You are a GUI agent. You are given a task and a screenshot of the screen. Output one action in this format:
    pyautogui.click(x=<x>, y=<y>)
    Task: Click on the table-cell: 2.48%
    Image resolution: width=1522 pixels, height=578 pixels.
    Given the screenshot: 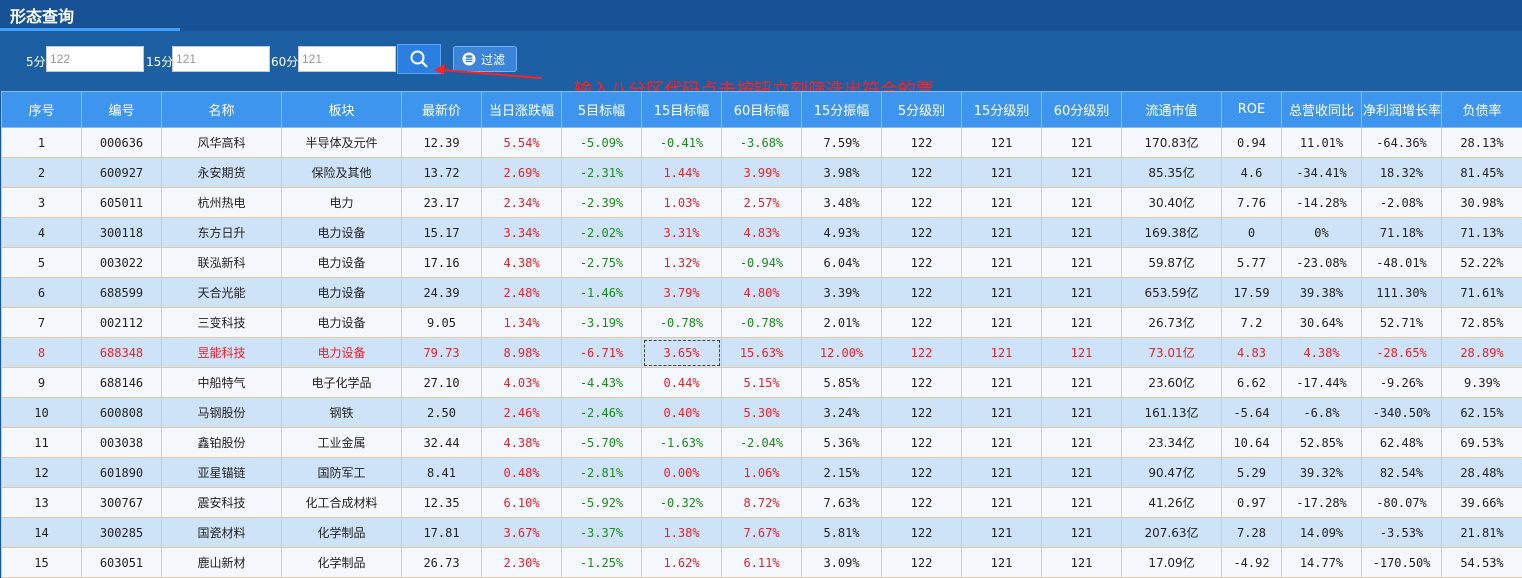 What is the action you would take?
    pyautogui.click(x=522, y=293)
    